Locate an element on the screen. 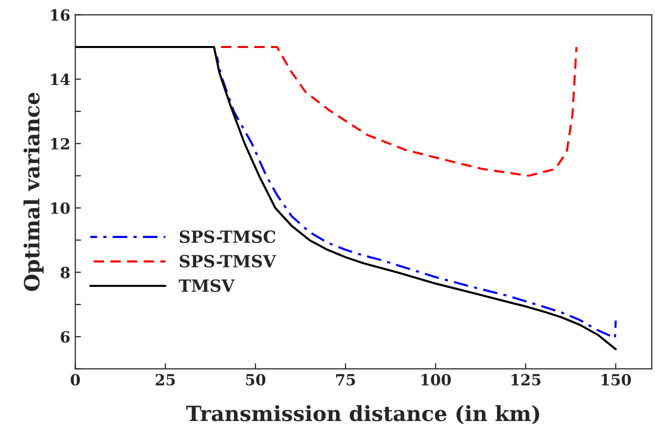 Image resolution: width=655 pixels, height=436 pixels. legend-label: SPS-TMSV is located at coordinates (228, 261).